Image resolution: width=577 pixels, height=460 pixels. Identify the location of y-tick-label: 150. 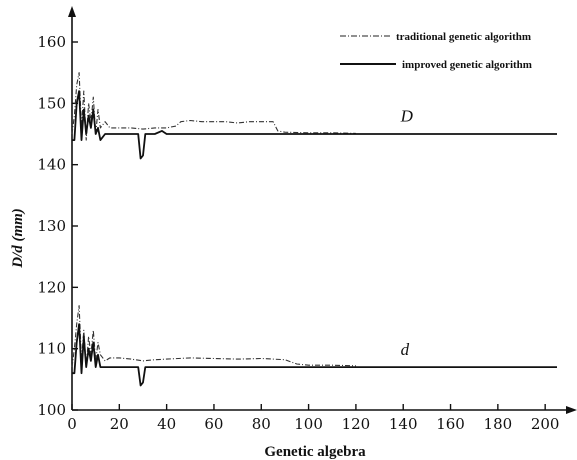
(51, 103).